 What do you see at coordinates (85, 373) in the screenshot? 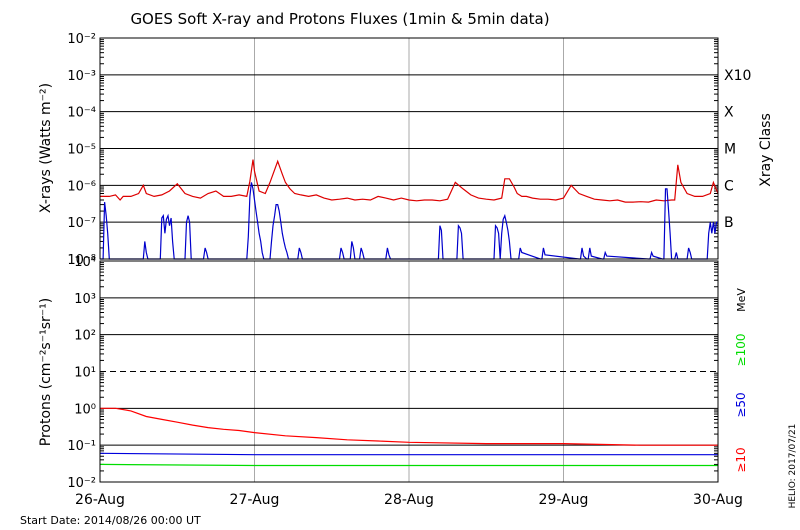
I see `protons-y-tick-label: 10¹` at bounding box center [85, 373].